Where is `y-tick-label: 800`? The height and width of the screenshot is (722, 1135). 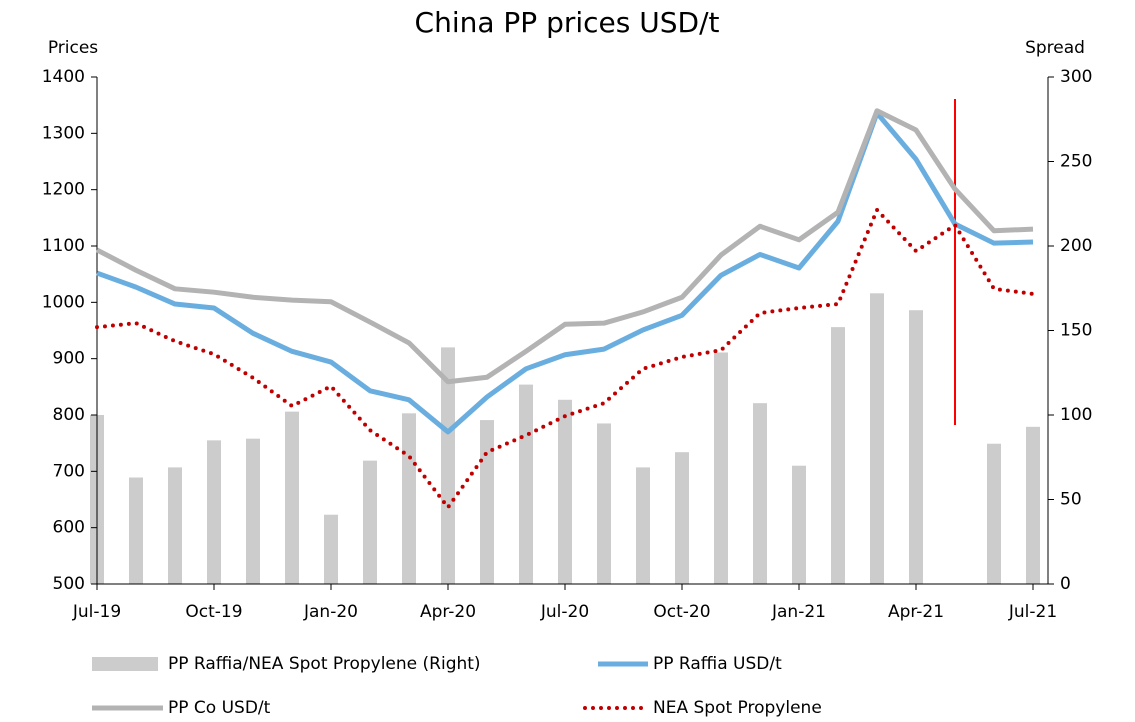 y-tick-label: 800 is located at coordinates (69, 415).